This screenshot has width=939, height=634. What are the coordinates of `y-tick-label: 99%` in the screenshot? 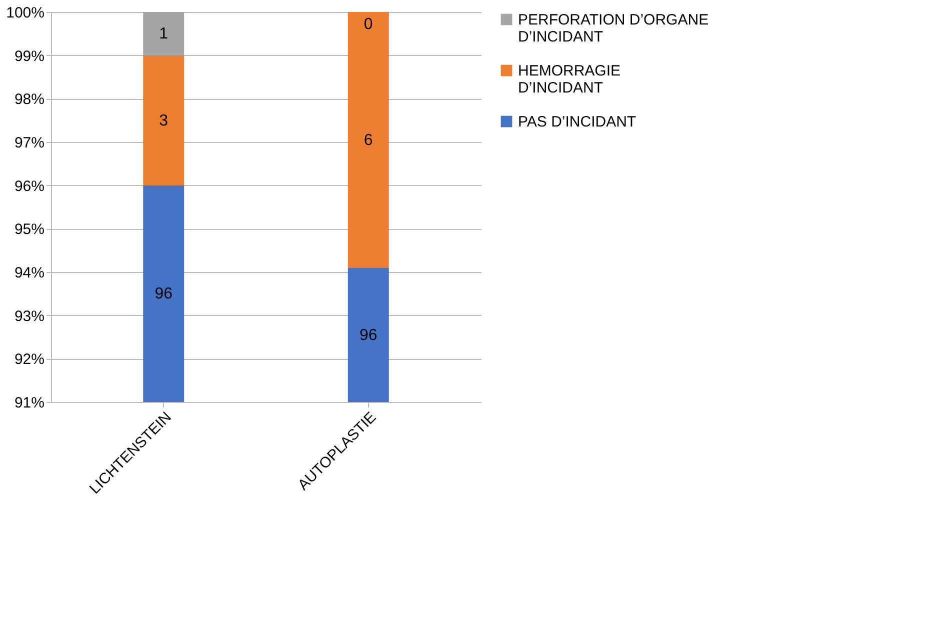 It's located at (29, 56).